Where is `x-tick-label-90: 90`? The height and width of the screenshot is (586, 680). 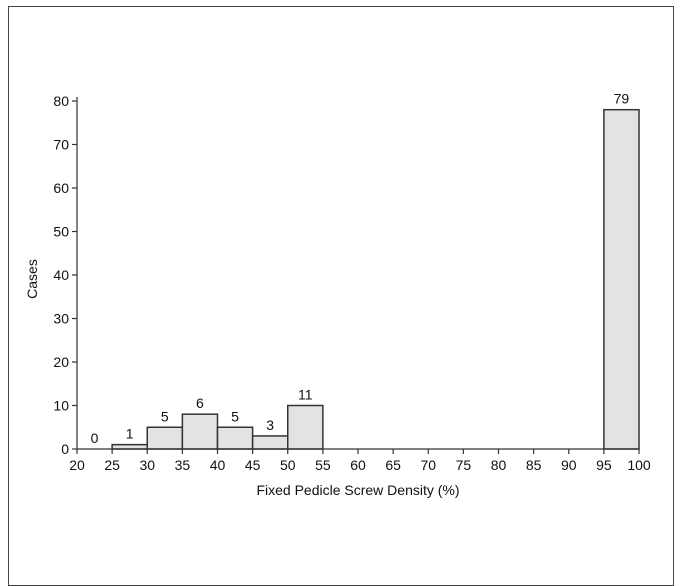 x-tick-label-90: 90 is located at coordinates (569, 465).